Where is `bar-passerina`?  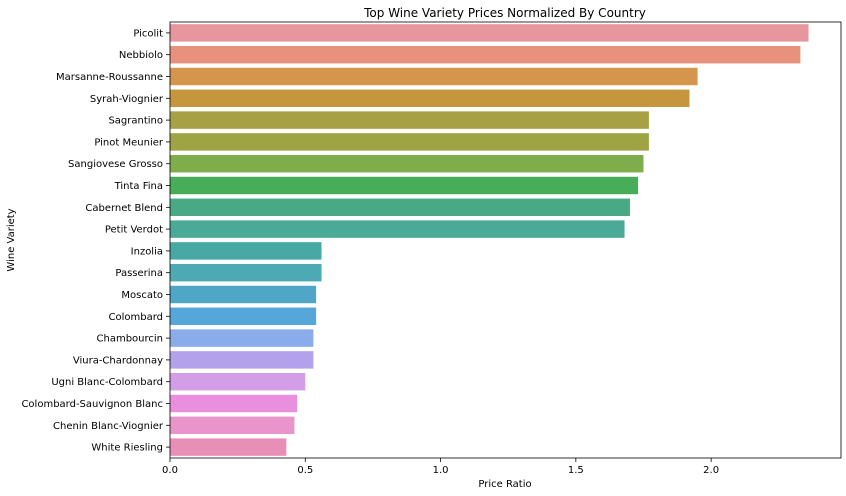 bar-passerina is located at coordinates (246, 272).